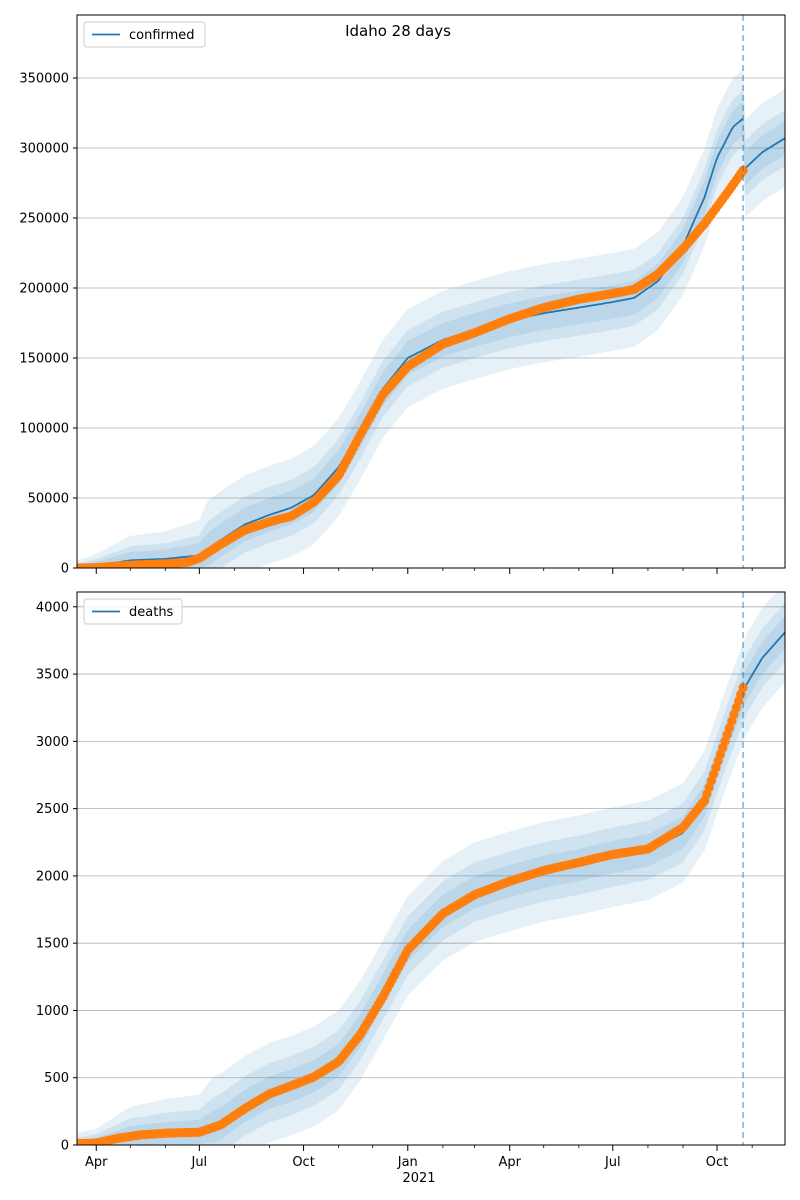 The width and height of the screenshot is (800, 1200). Describe the element at coordinates (44, 429) in the screenshot. I see `y-tick-label: 100000` at that location.